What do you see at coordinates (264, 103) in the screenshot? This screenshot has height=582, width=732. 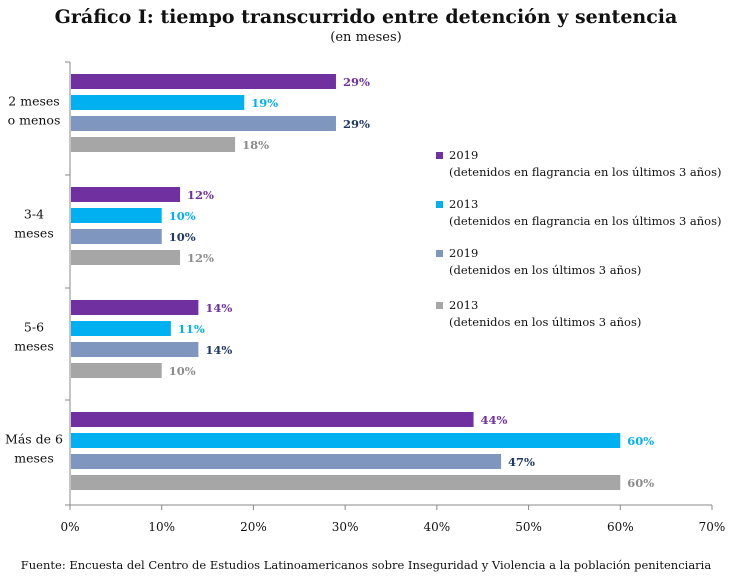 I see `data-label: 19%` at bounding box center [264, 103].